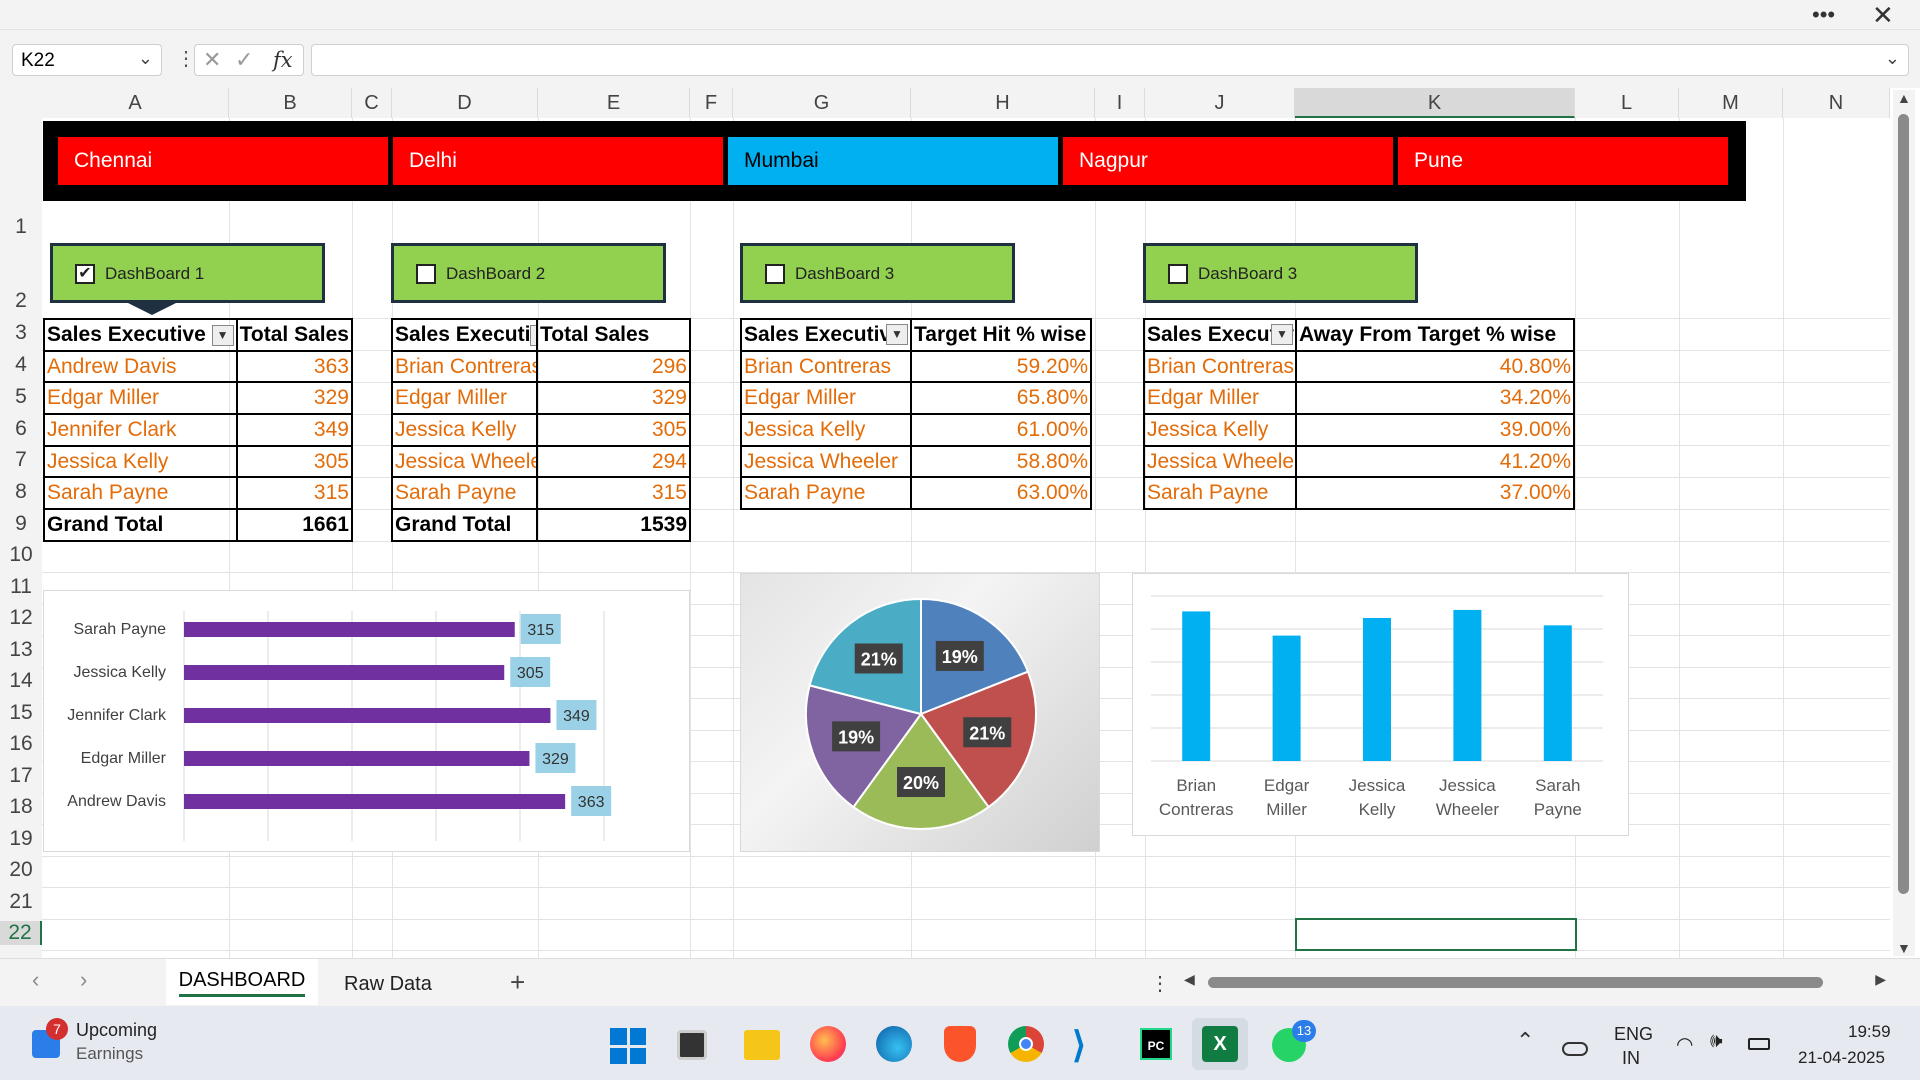 This screenshot has width=1920, height=1080. What do you see at coordinates (21, 806) in the screenshot?
I see `row-18: 18` at bounding box center [21, 806].